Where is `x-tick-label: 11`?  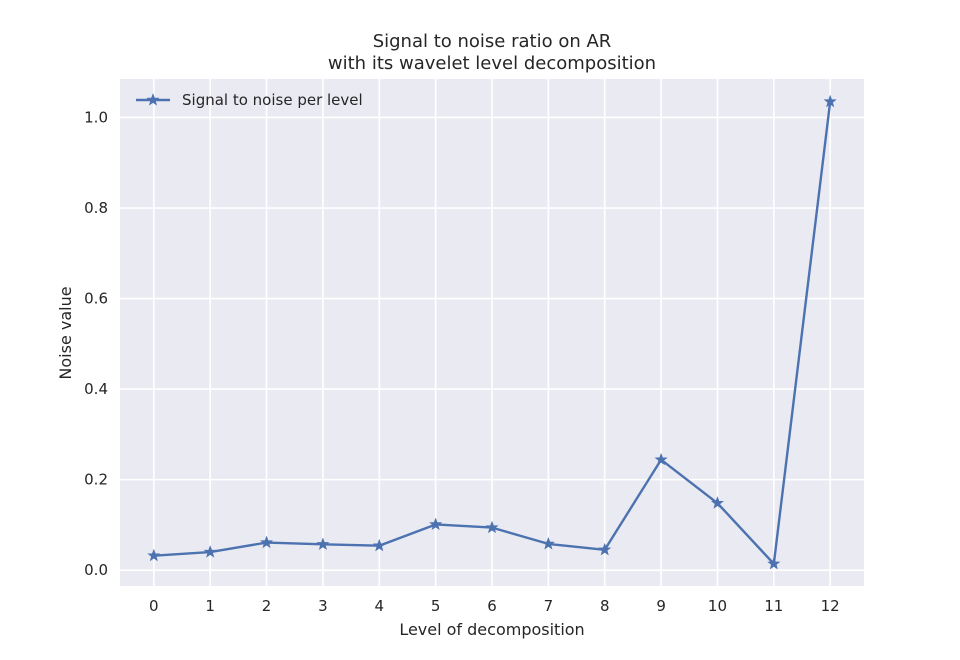 x-tick-label: 11 is located at coordinates (773, 606).